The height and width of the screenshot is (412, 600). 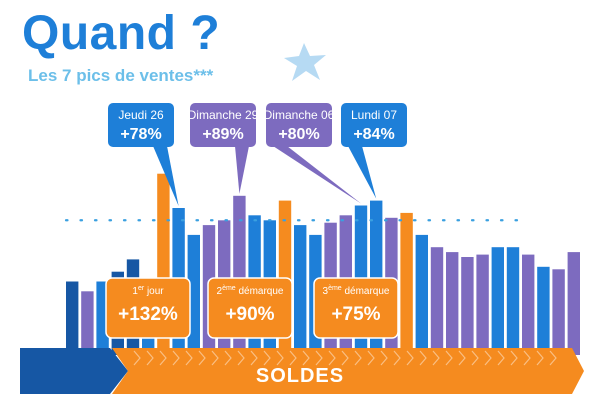 What do you see at coordinates (121, 75) in the screenshot?
I see `page-subtitle: Les 7 pics de ventes***` at bounding box center [121, 75].